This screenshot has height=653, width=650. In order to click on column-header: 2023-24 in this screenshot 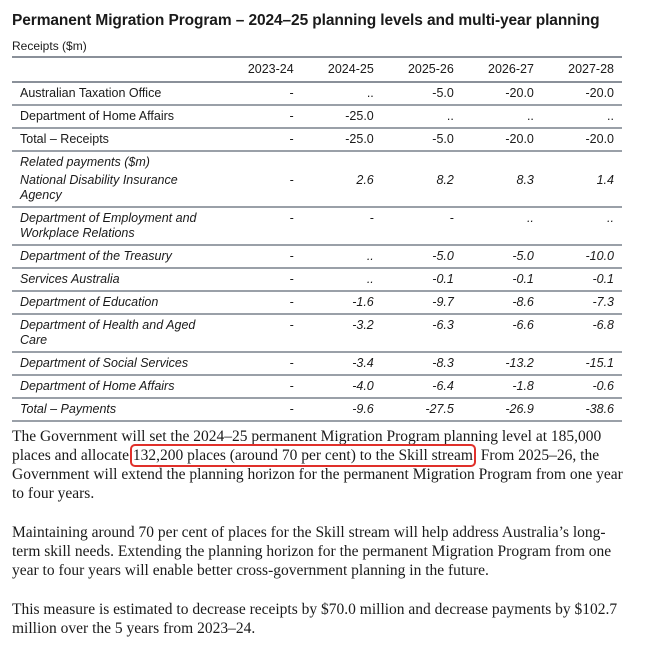, I will do `click(270, 69)`.